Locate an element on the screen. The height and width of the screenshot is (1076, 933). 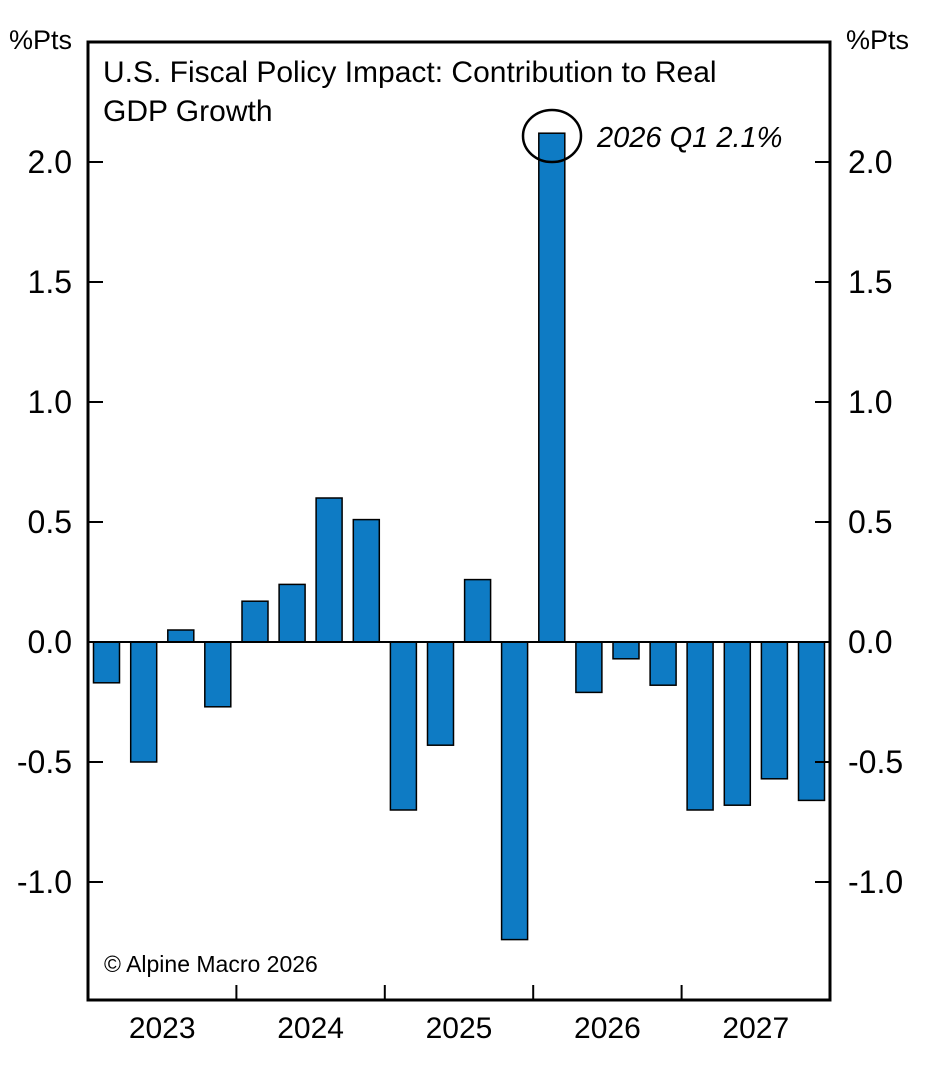
bar-2026-q2 is located at coordinates (589, 667).